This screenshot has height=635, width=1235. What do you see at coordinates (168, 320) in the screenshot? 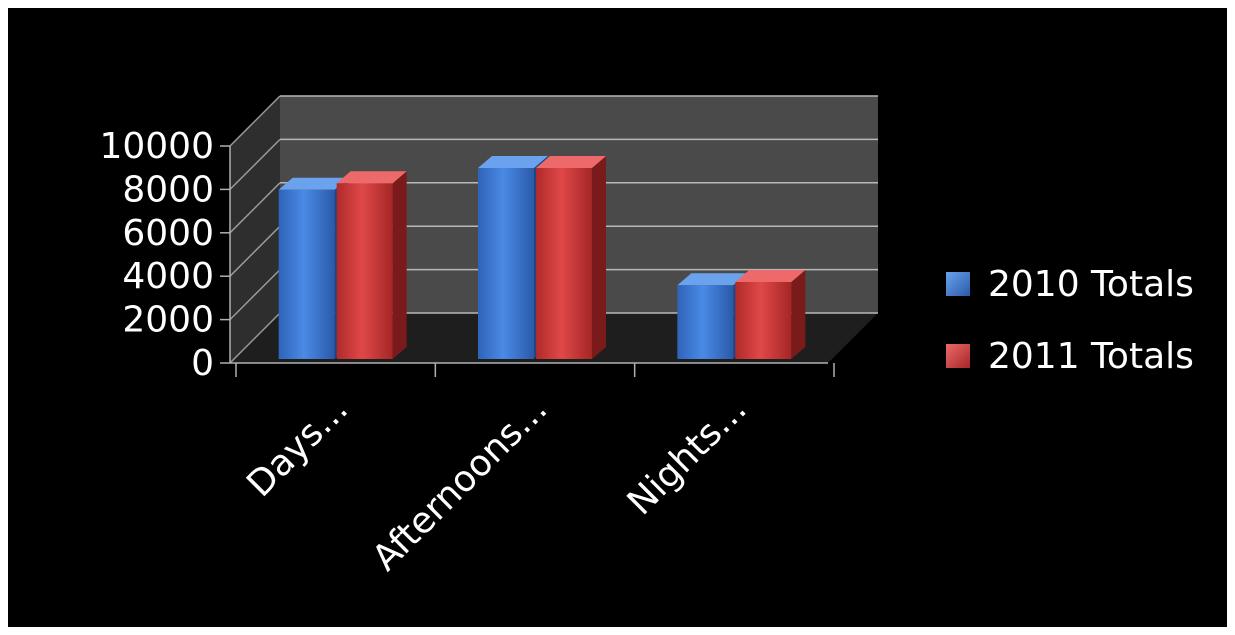
I see `y-tick-label: 2000` at bounding box center [168, 320].